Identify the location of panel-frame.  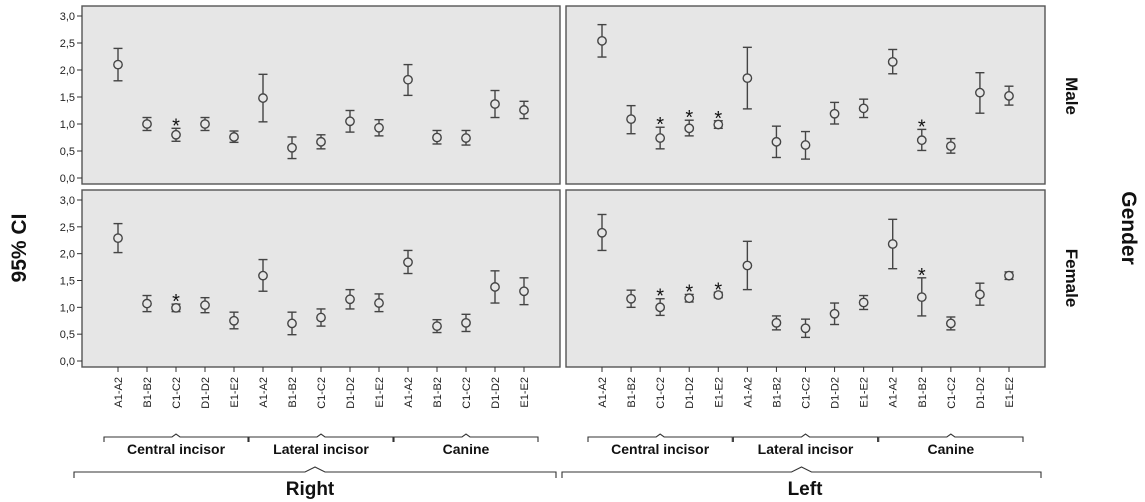
(321, 278).